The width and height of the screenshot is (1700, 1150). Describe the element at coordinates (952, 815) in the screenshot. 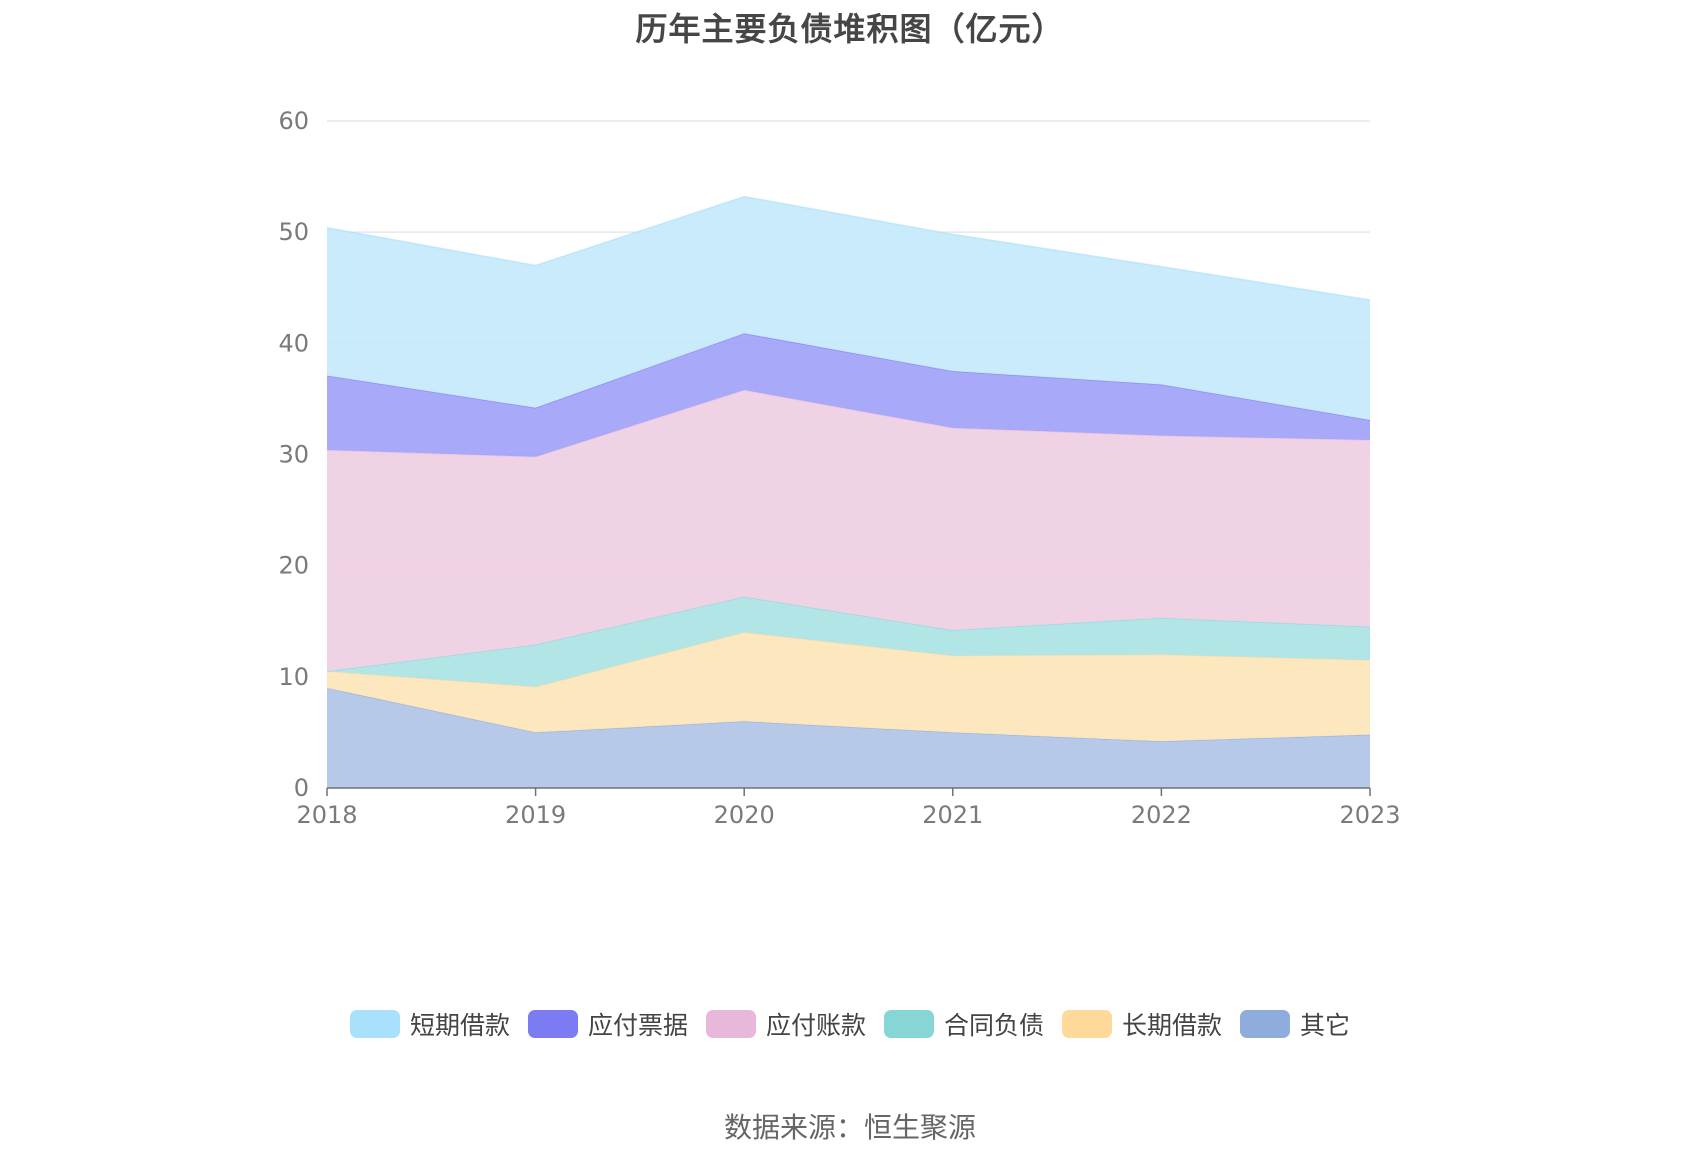

I see `x-tick-label: 2021` at that location.